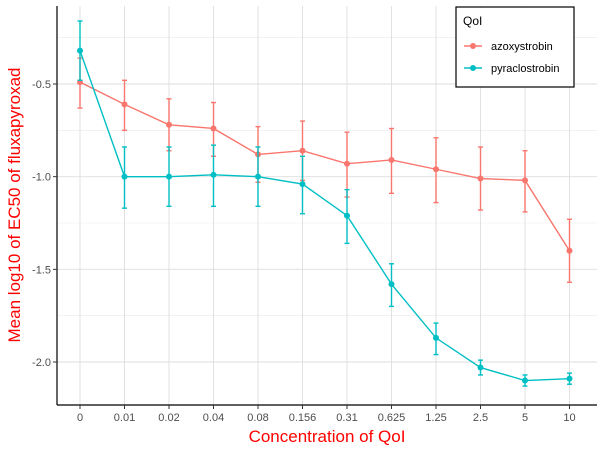 This screenshot has height=451, width=604. Describe the element at coordinates (522, 47) in the screenshot. I see `legend-label: azoxystrobin` at that location.